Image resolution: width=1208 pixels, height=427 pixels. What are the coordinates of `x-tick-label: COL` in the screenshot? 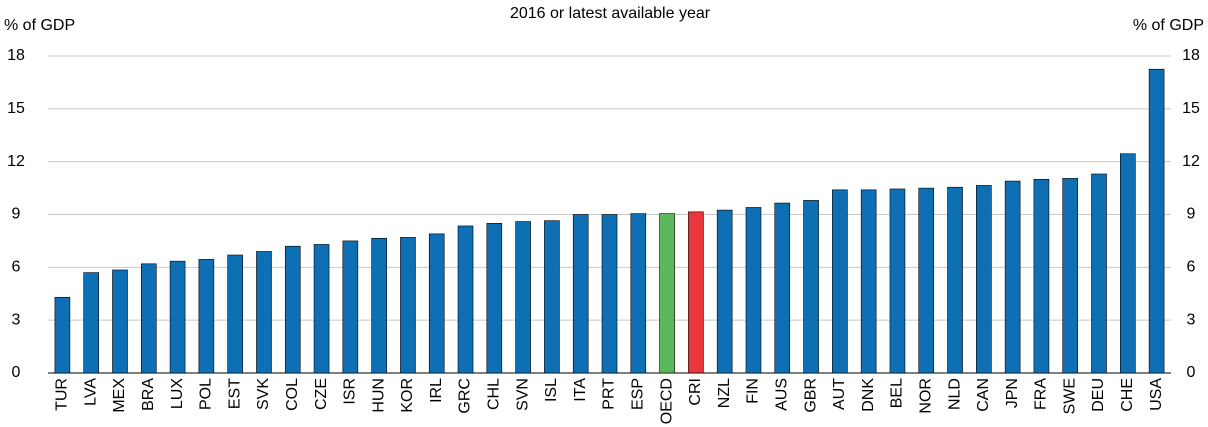 It's located at (292, 394).